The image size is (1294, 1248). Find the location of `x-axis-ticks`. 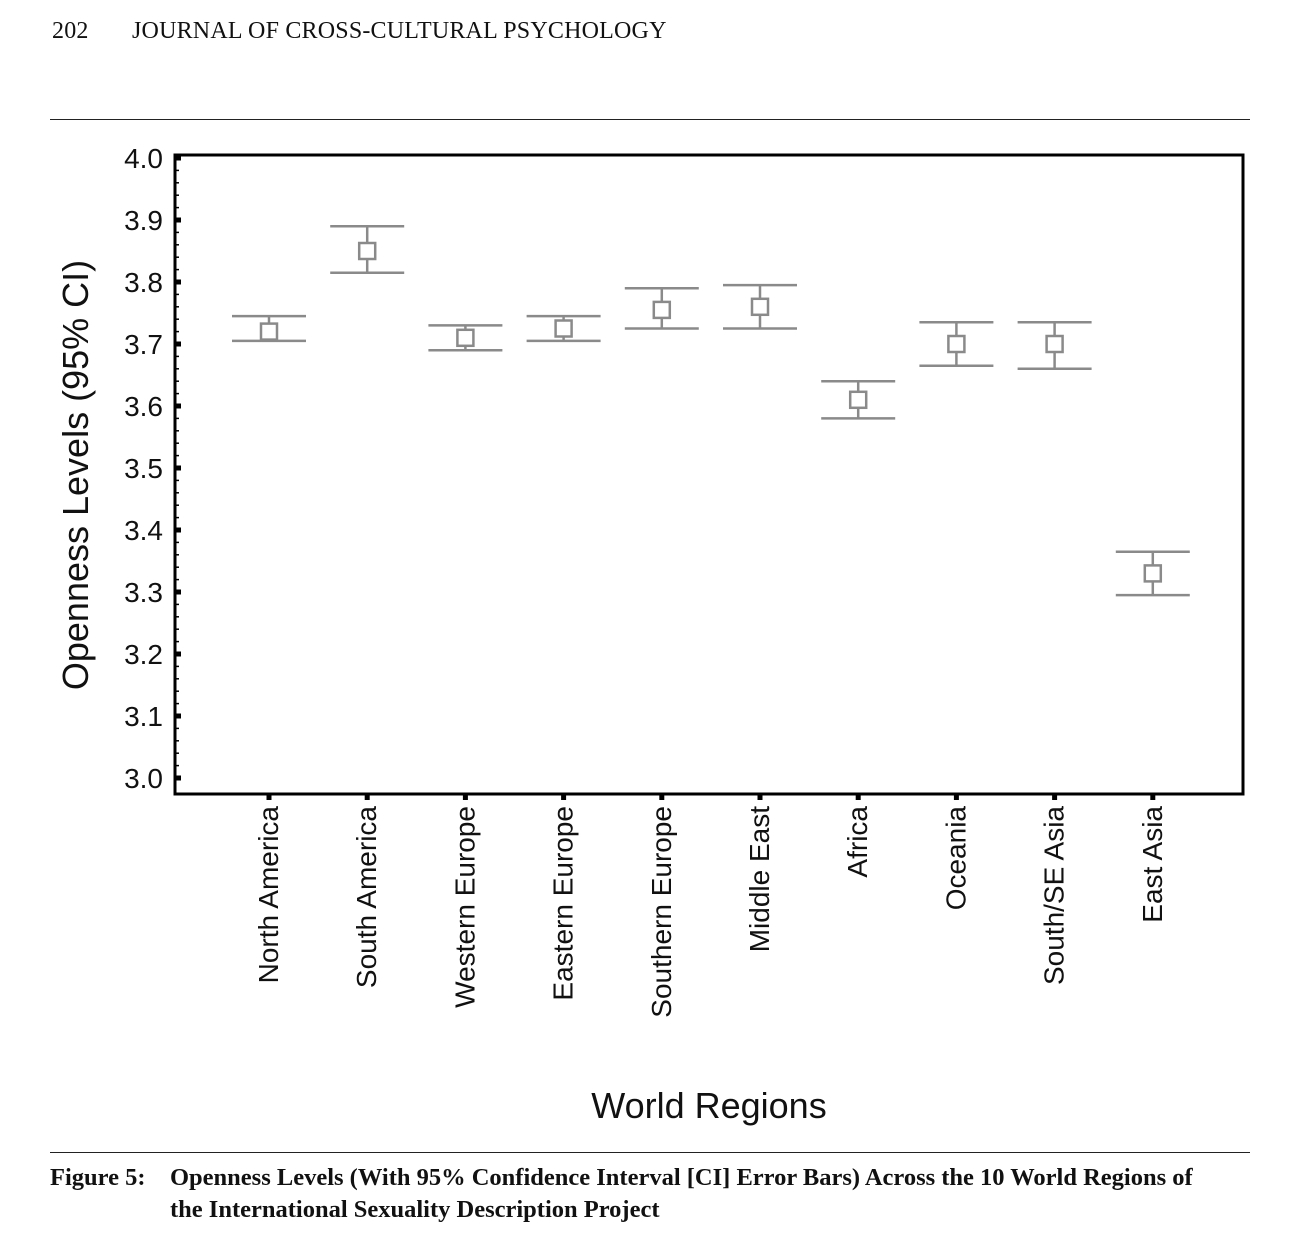

x-axis-ticks is located at coordinates (711, 797).